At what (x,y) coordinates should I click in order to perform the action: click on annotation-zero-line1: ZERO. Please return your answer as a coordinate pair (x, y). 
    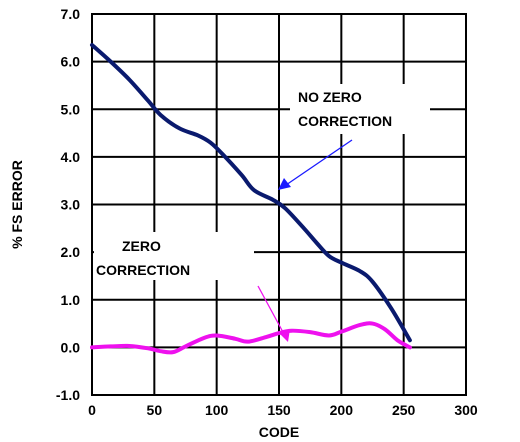
    Looking at the image, I should click on (141, 246).